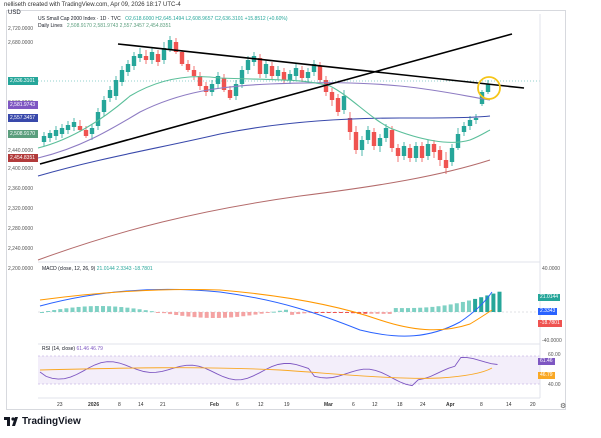 Image resolution: width=601 pixels, height=438 pixels. I want to click on time-tick-label: Mar, so click(328, 405).